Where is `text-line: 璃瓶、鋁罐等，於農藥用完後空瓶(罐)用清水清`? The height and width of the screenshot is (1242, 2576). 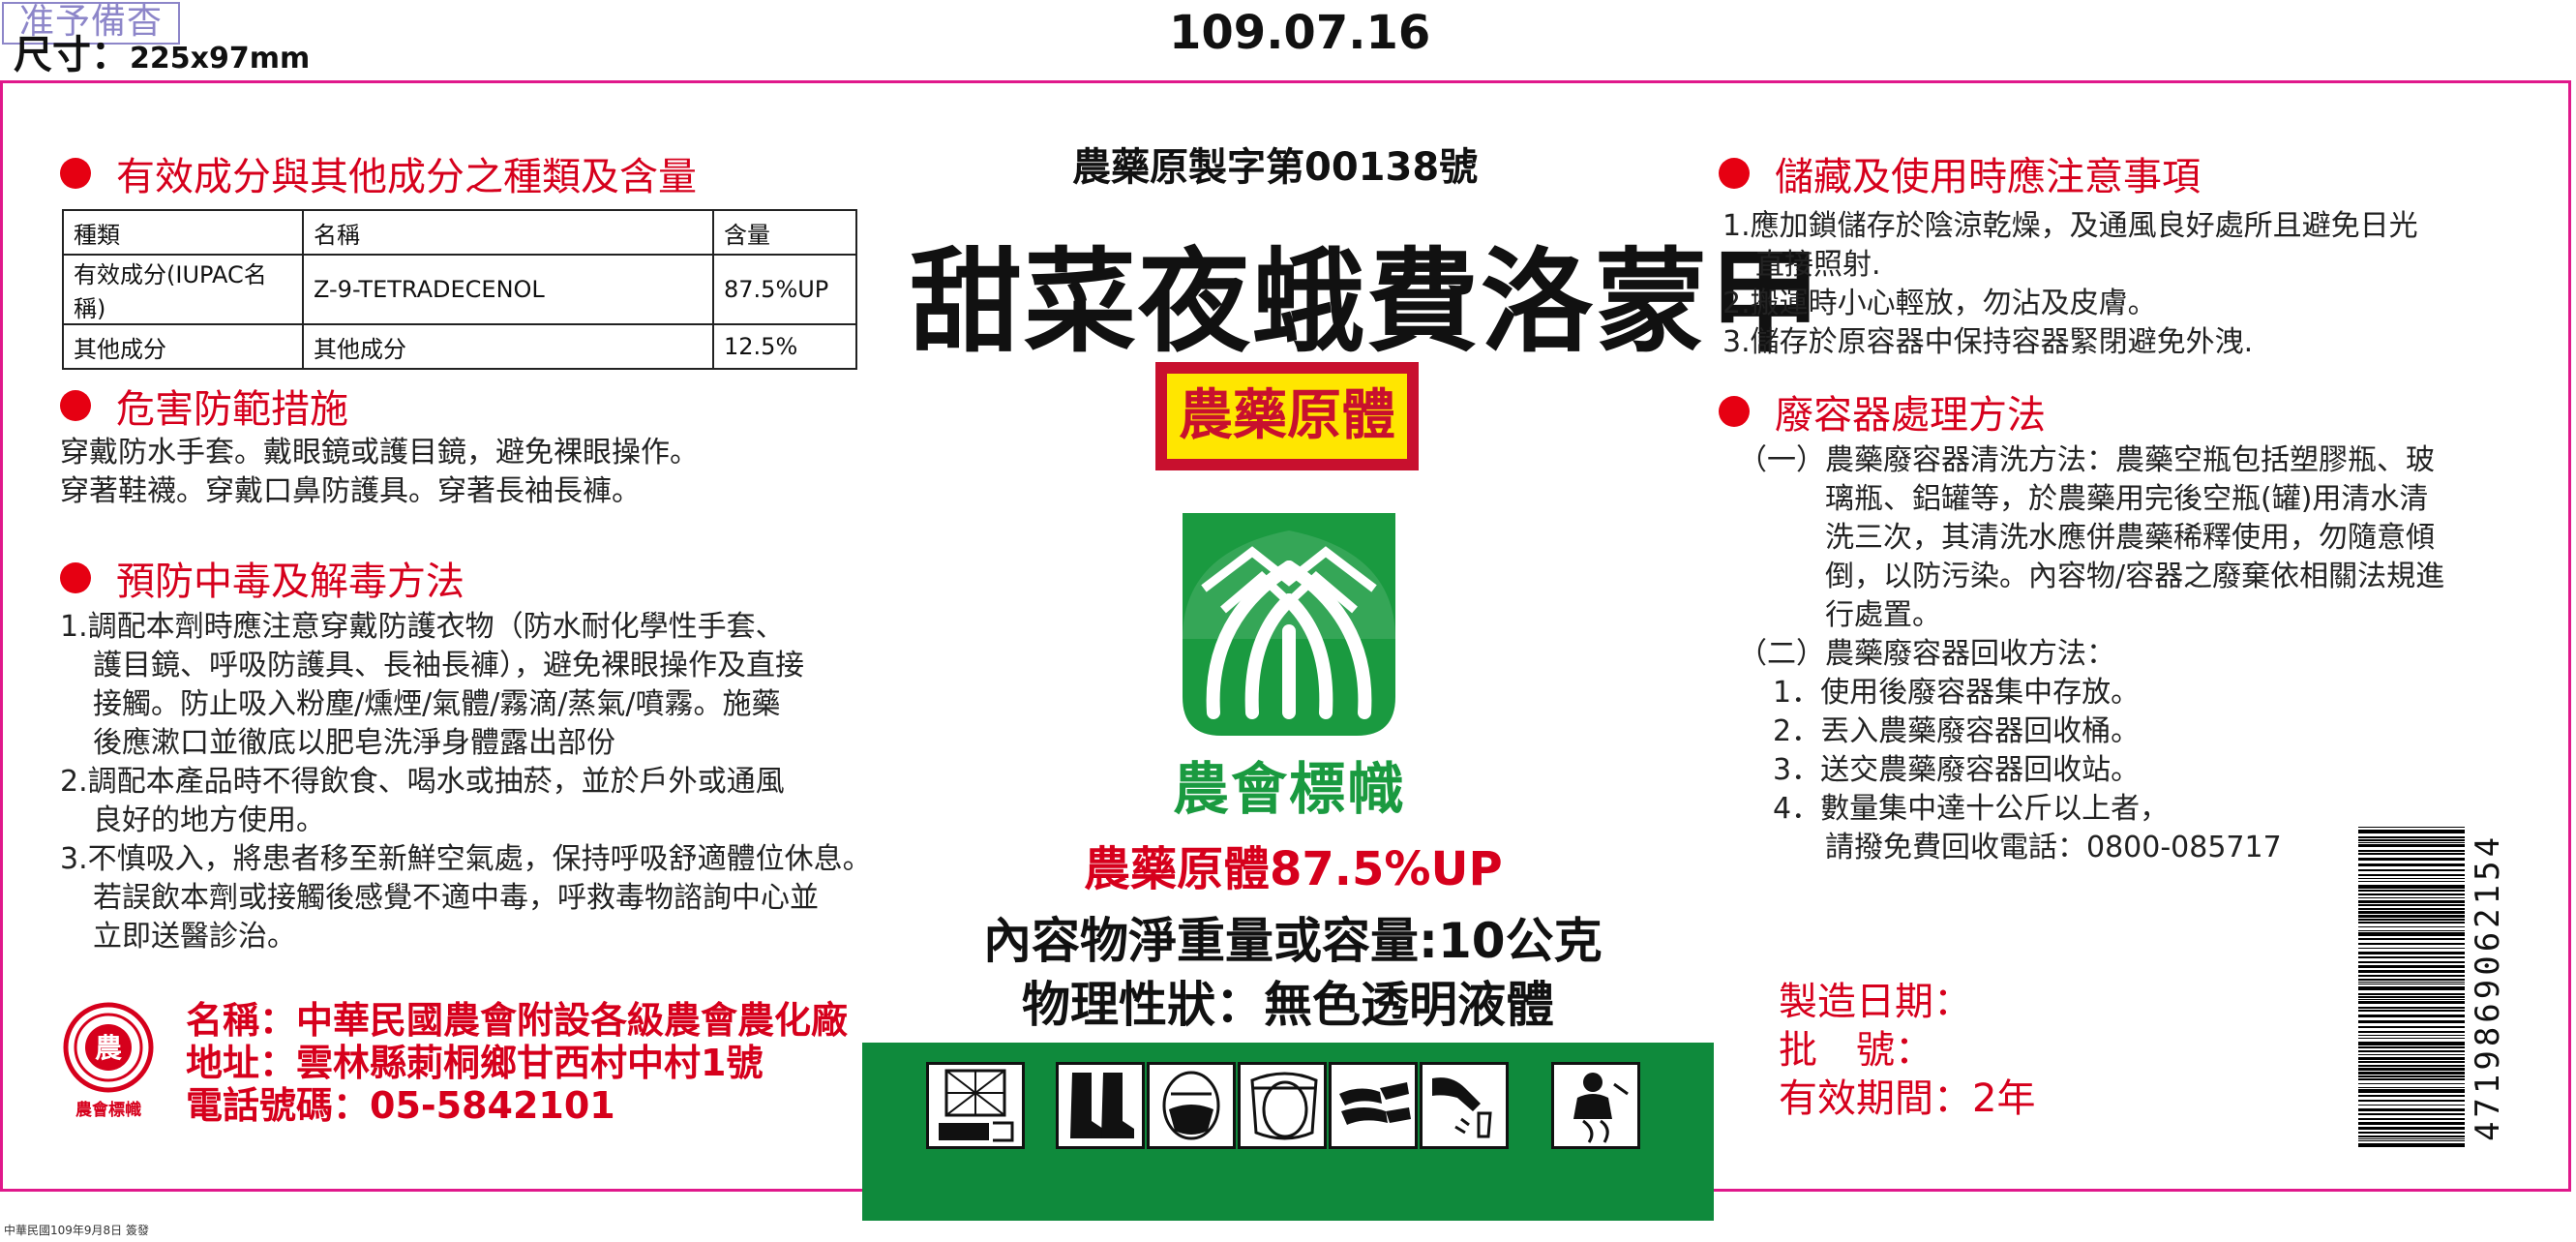
text-line: 璃瓶、鋁罐等，於農藥用完後空瓶(罐)用清水清 is located at coordinates (2127, 499).